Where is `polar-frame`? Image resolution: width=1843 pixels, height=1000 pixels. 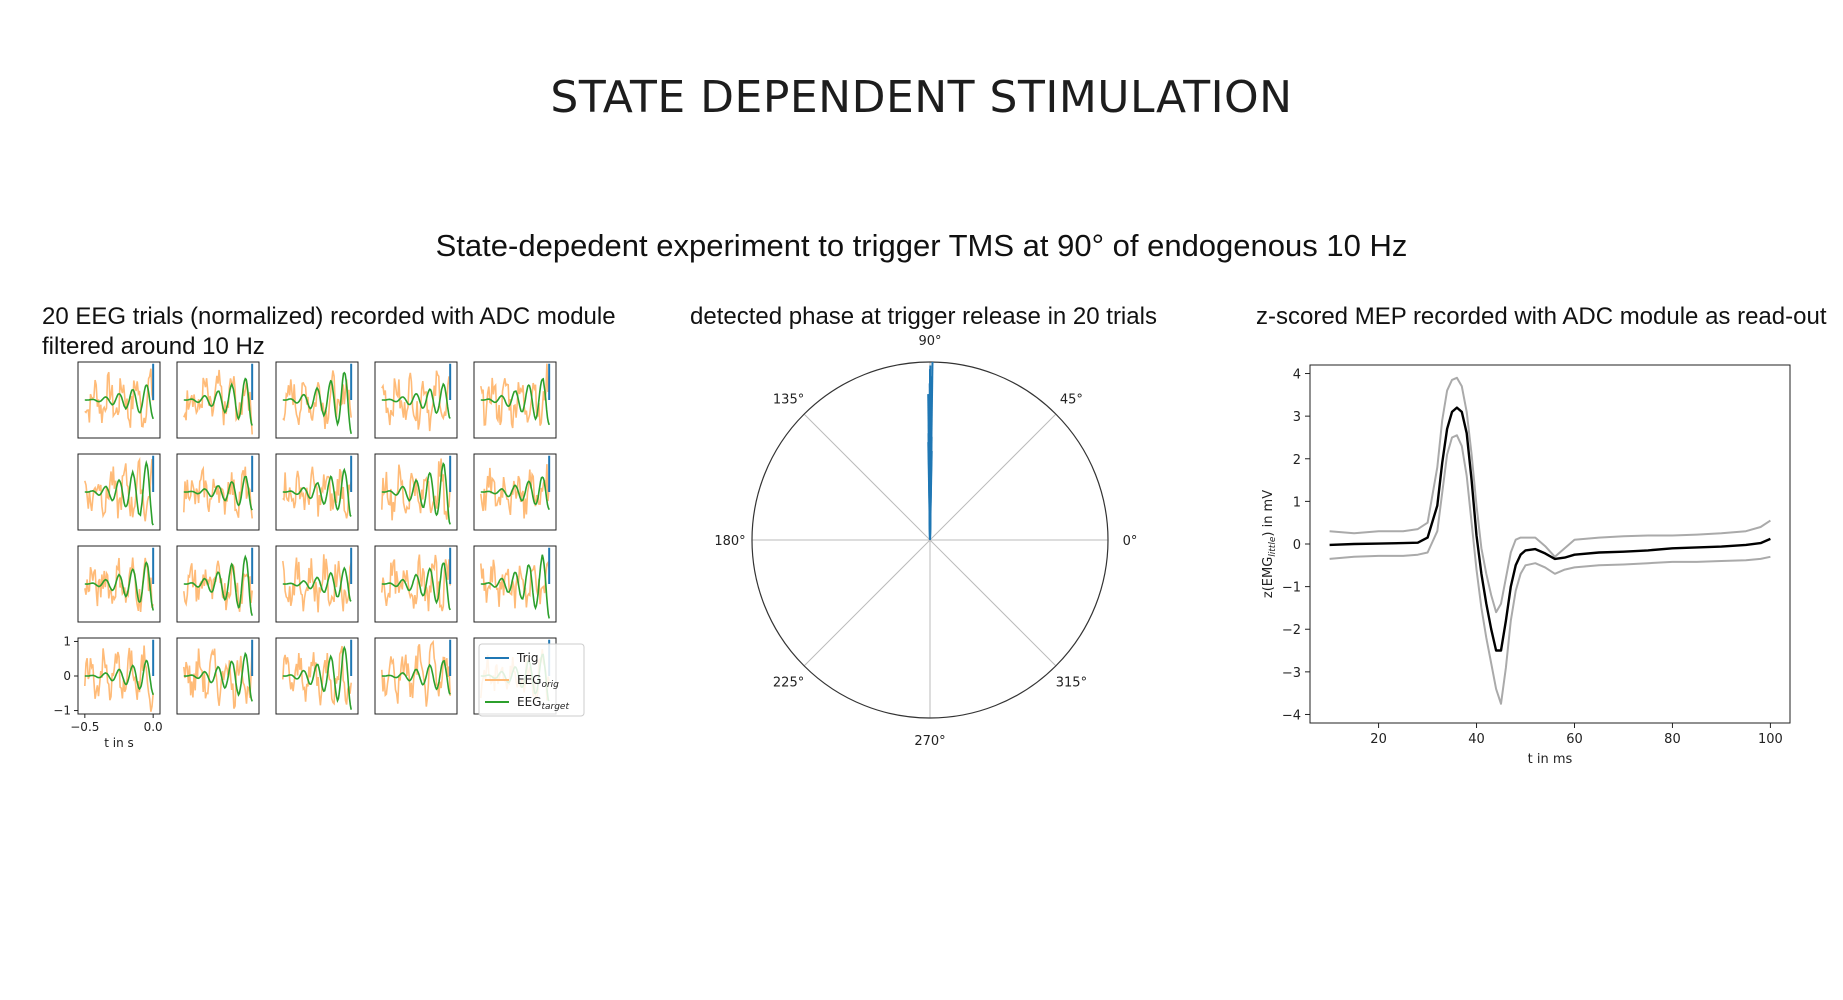
polar-frame is located at coordinates (930, 540).